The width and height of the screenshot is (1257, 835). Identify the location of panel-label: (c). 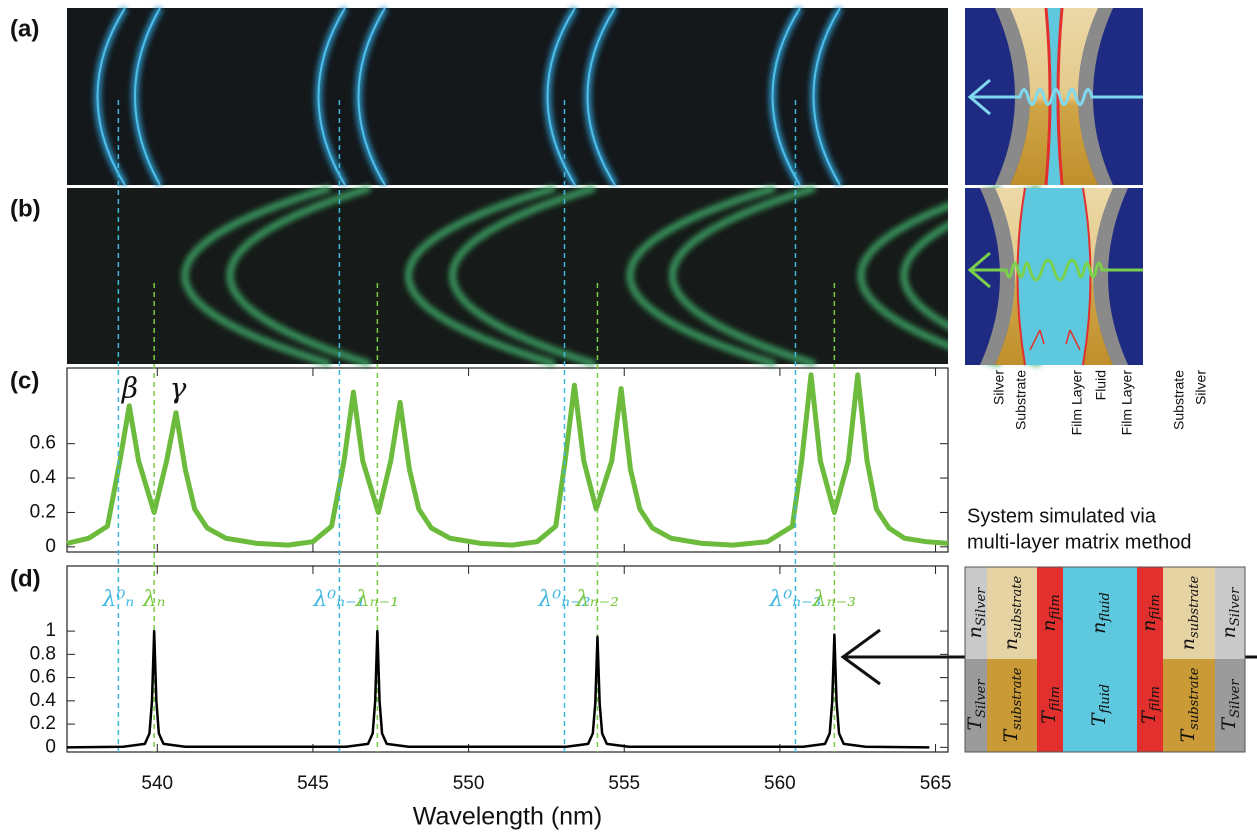
(24, 380).